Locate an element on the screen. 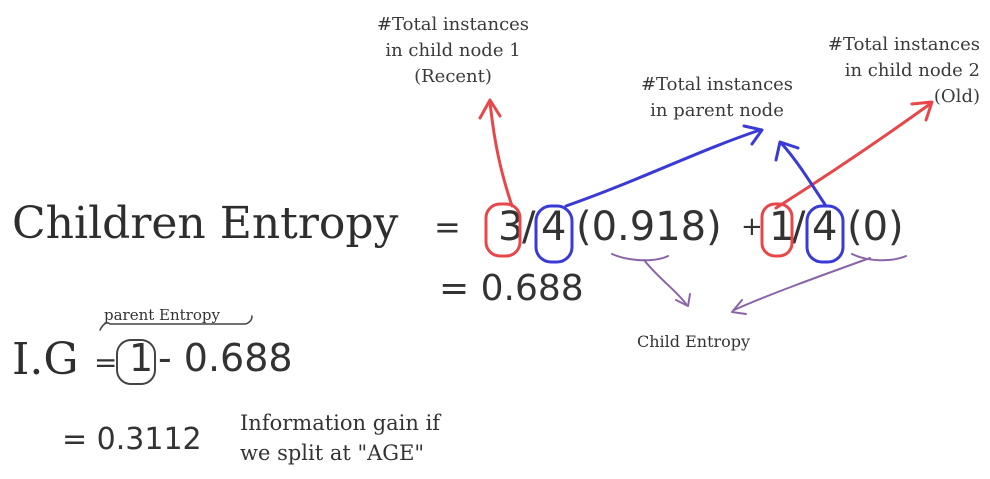 Image resolution: width=990 pixels, height=479 pixels. child1-entropy: (0.918) is located at coordinates (649, 227).